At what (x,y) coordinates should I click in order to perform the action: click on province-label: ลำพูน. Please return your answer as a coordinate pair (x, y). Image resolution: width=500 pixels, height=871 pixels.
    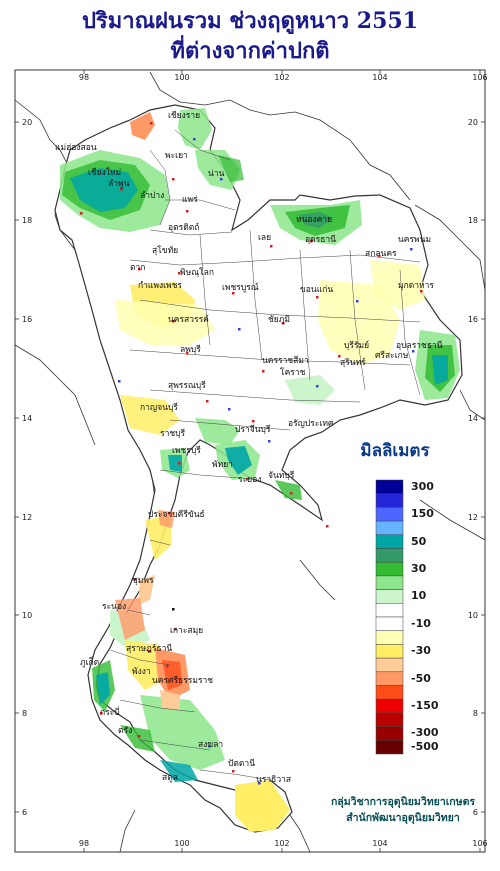
    Looking at the image, I should click on (119, 184).